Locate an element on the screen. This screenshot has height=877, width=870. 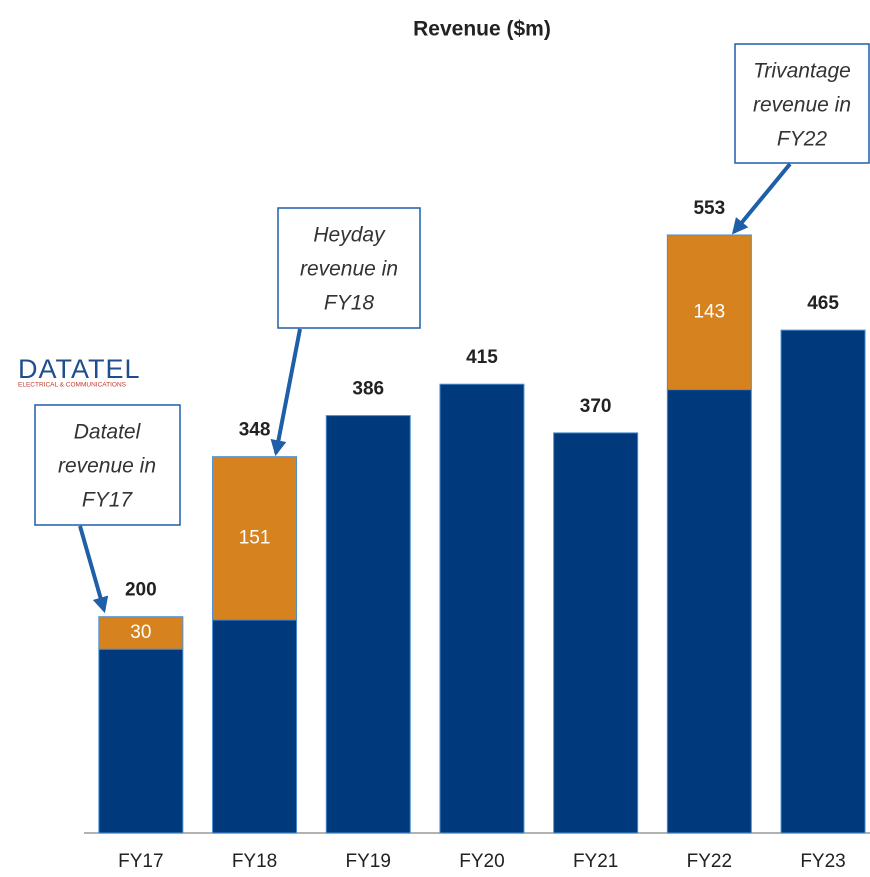
x-tick-label: FY23 is located at coordinates (822, 861).